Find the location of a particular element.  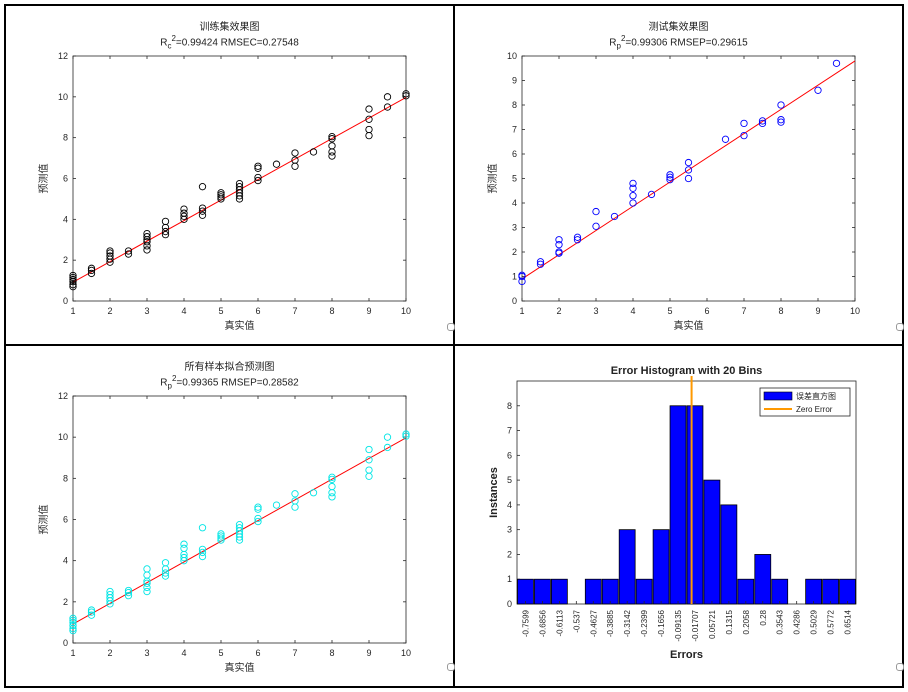

y-tick-label: 6 is located at coordinates (65, 520).